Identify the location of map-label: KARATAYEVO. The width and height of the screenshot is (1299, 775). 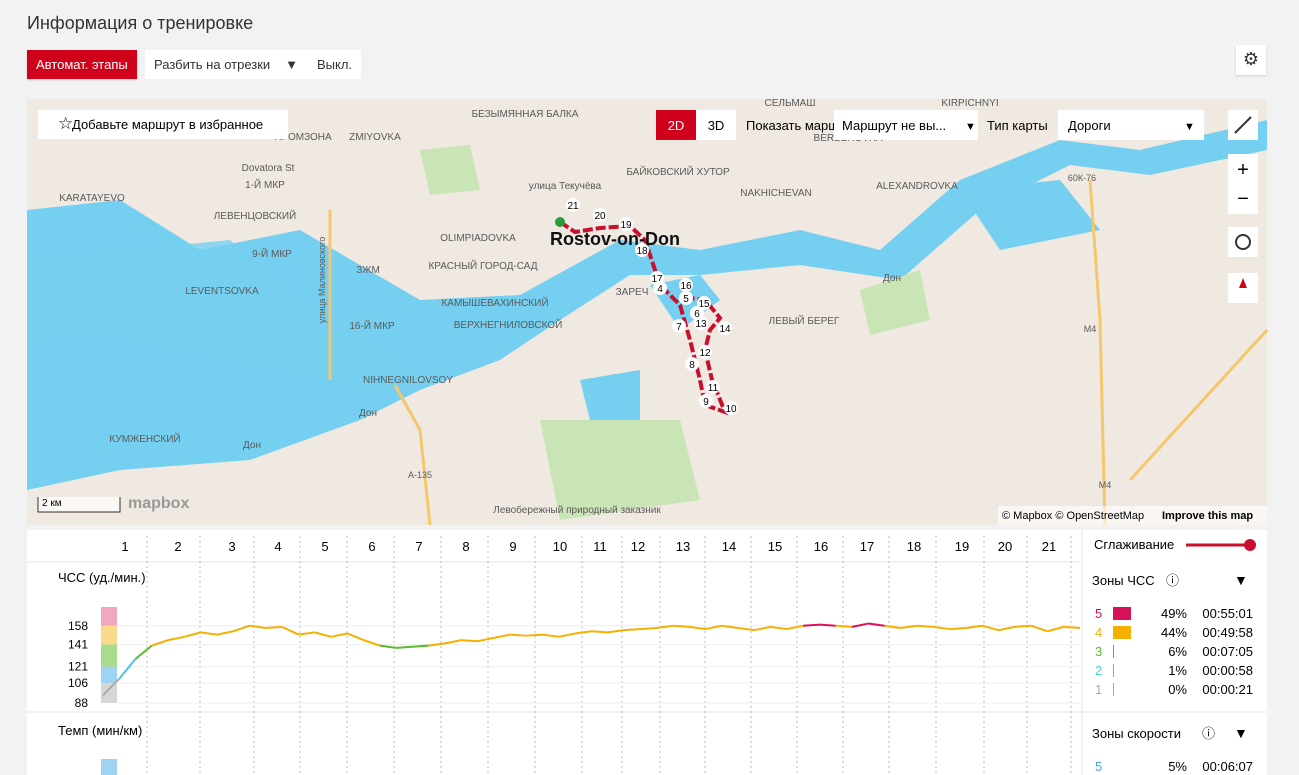
(92, 198).